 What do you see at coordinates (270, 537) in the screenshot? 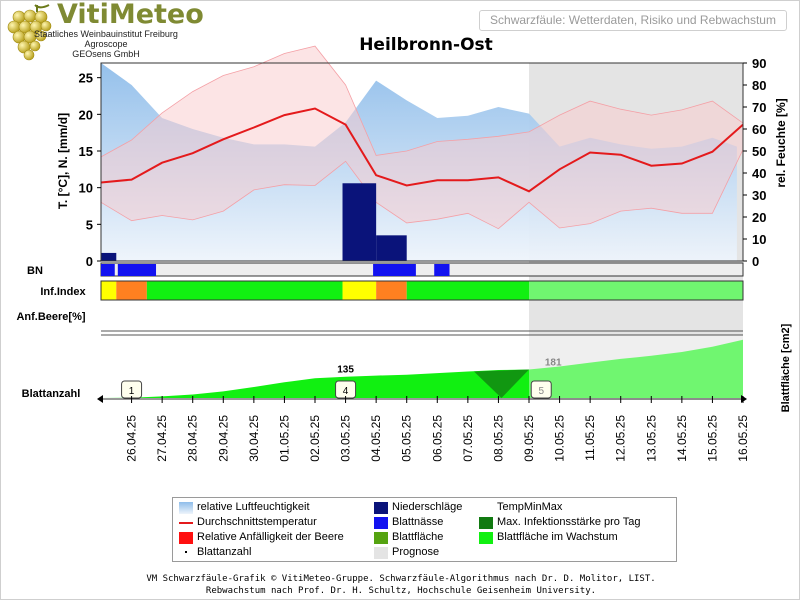
I see `legend-berry: Relative Anfälligkeit der Beere` at bounding box center [270, 537].